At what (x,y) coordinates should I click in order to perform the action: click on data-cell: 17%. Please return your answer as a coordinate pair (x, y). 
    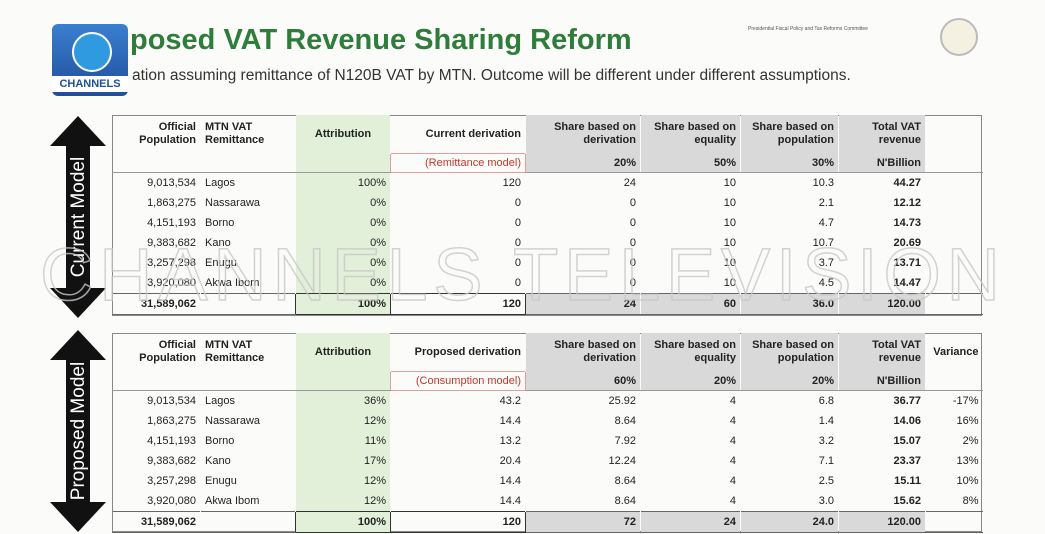
    Looking at the image, I should click on (343, 461).